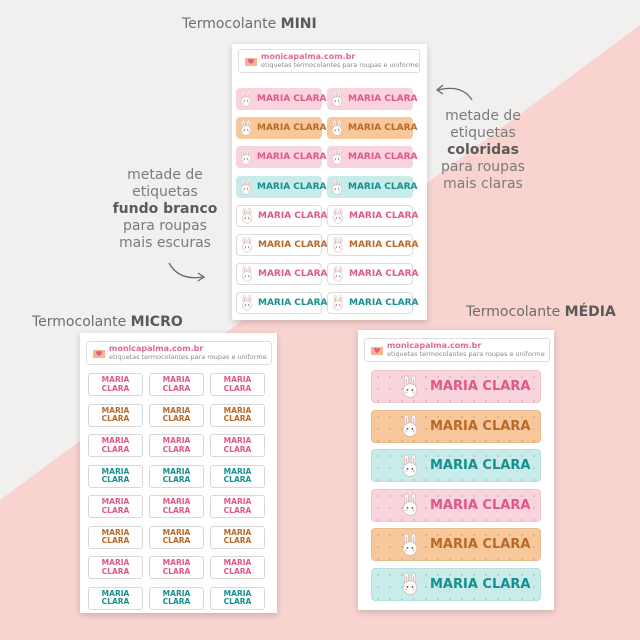  What do you see at coordinates (107, 322) in the screenshot?
I see `caption-micro: Termocolante MICRO` at bounding box center [107, 322].